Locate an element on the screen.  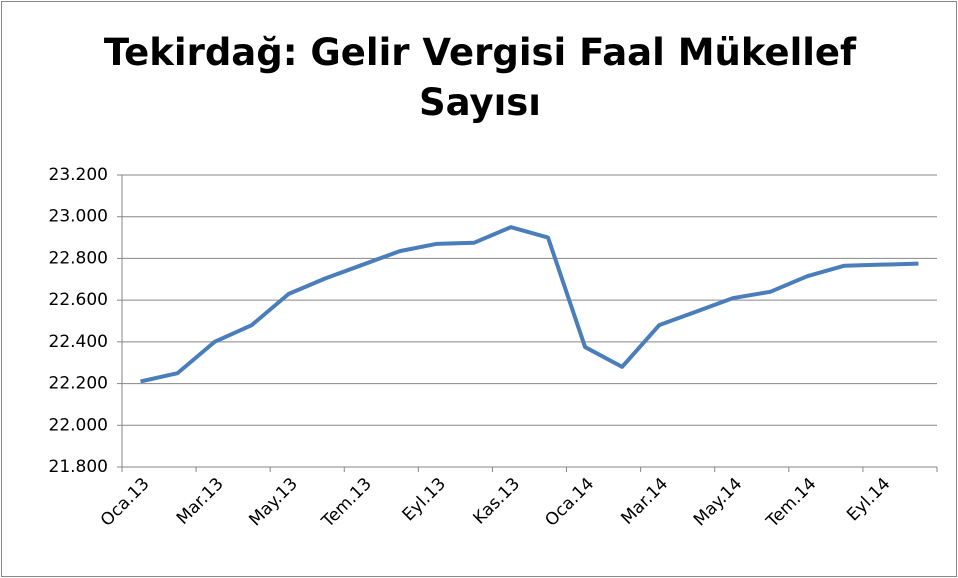
x-tick-label: Tem.14 is located at coordinates (791, 503).